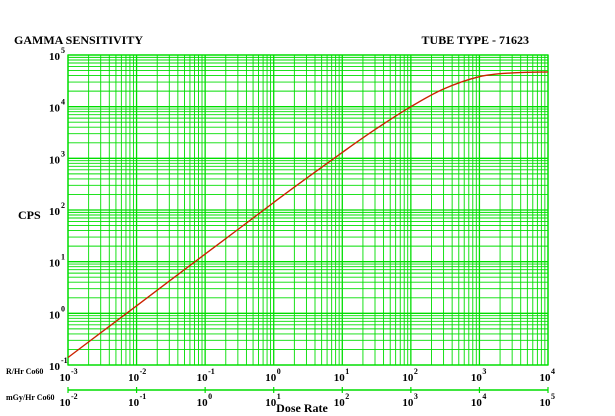 The width and height of the screenshot is (615, 416). I want to click on y-tick-label: 10⁵, so click(57, 54).